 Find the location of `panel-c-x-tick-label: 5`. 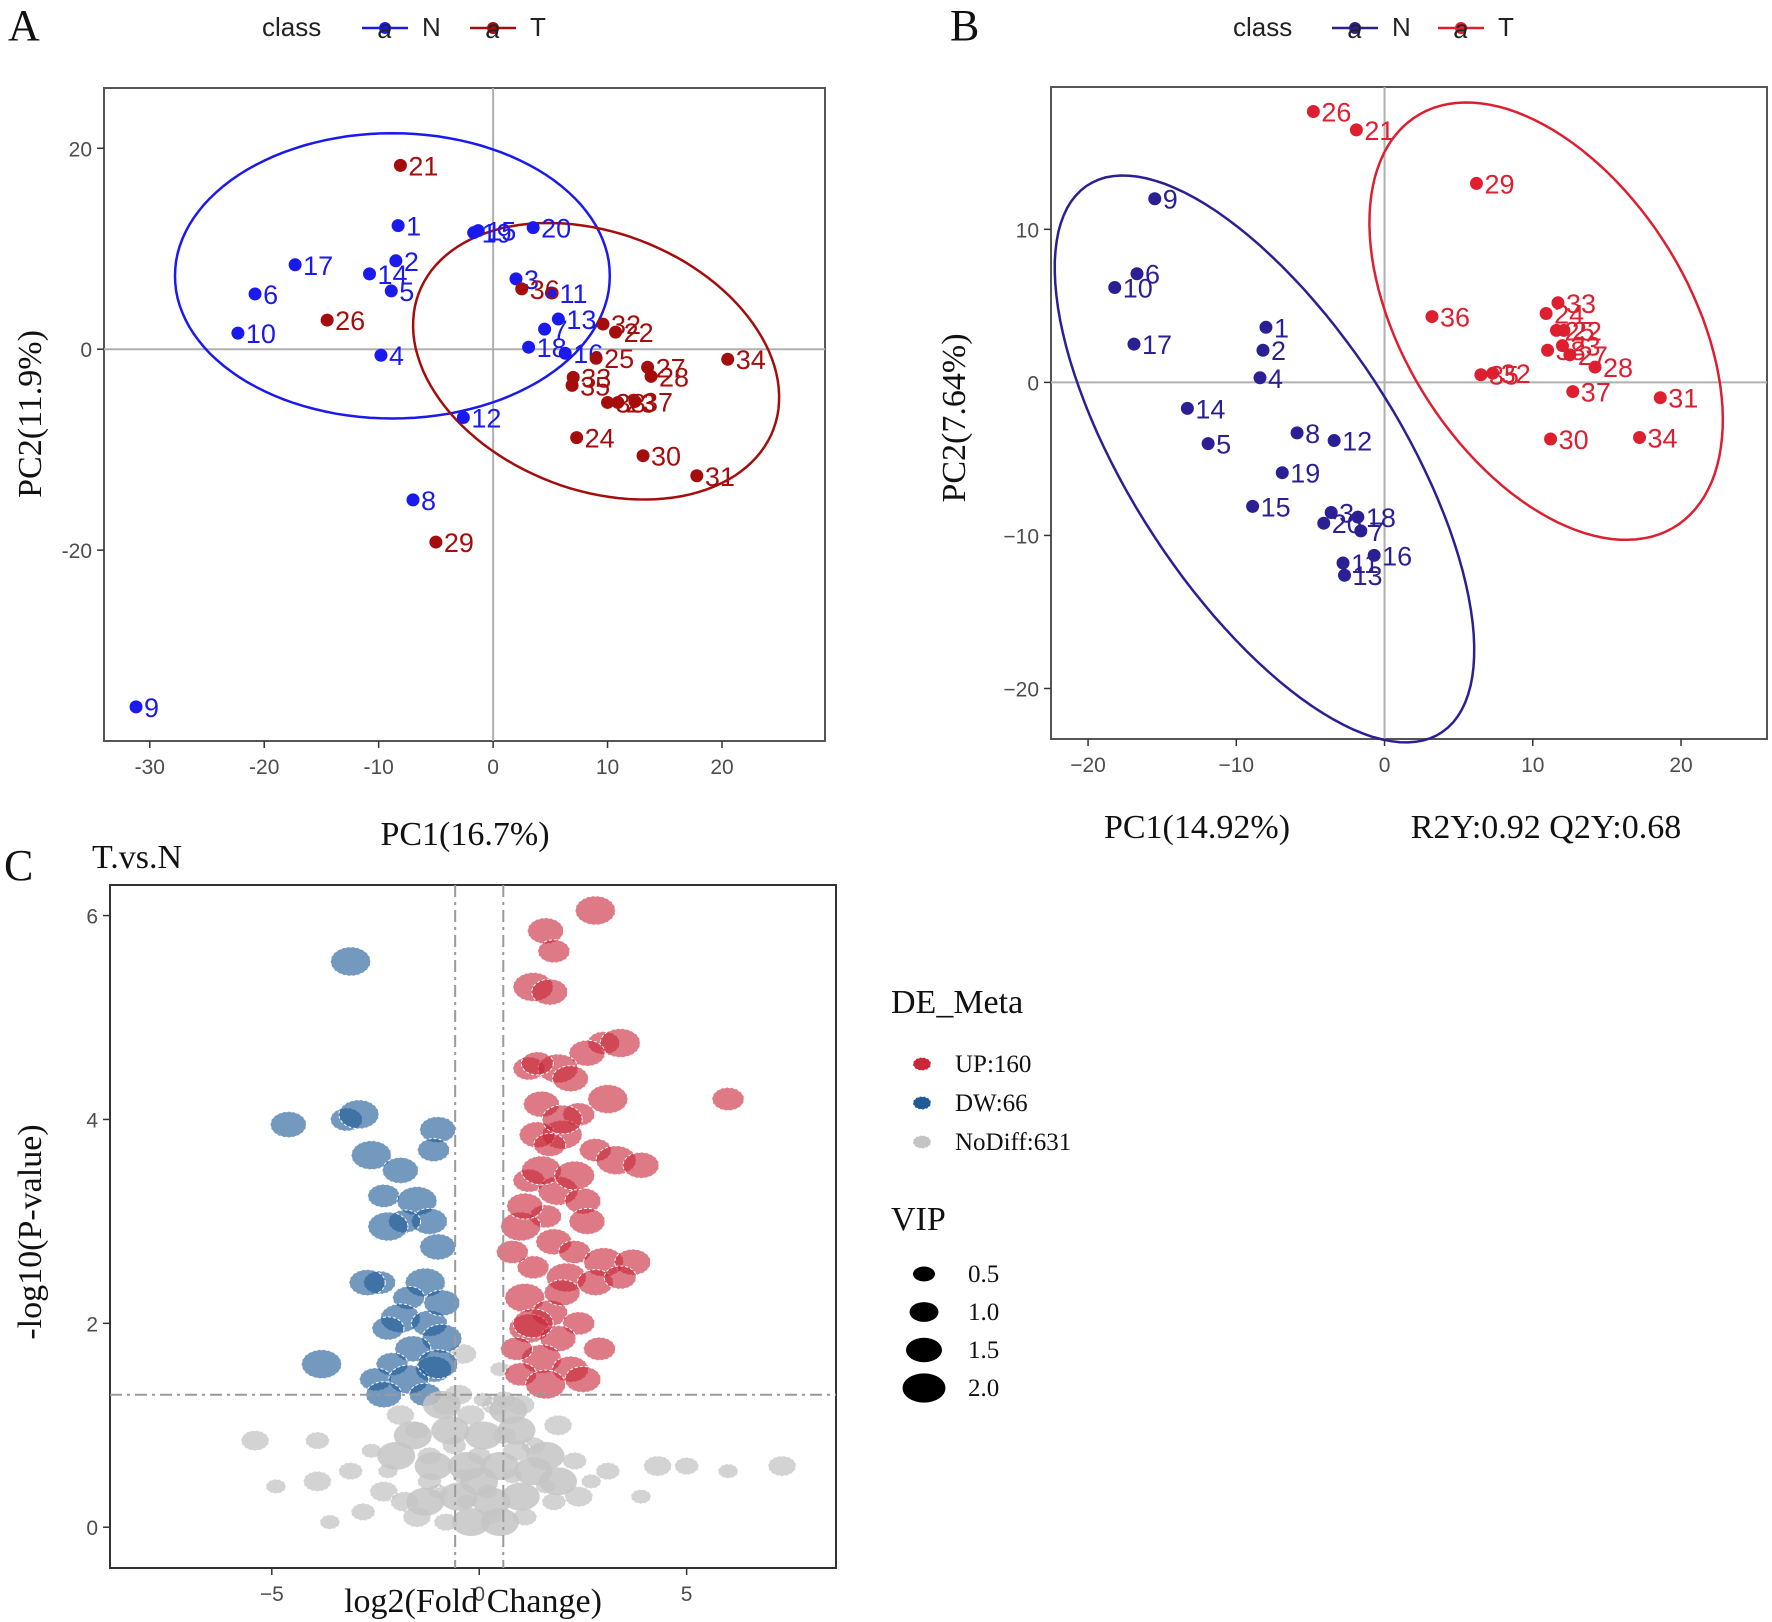

panel-c-x-tick-label: 5 is located at coordinates (687, 1594).